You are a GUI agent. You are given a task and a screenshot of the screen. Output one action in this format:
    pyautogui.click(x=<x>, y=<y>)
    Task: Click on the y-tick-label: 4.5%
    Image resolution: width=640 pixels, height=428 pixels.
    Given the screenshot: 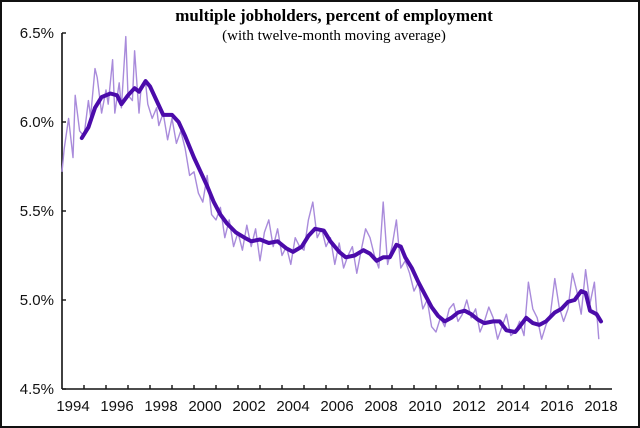 What is the action you would take?
    pyautogui.click(x=37, y=389)
    